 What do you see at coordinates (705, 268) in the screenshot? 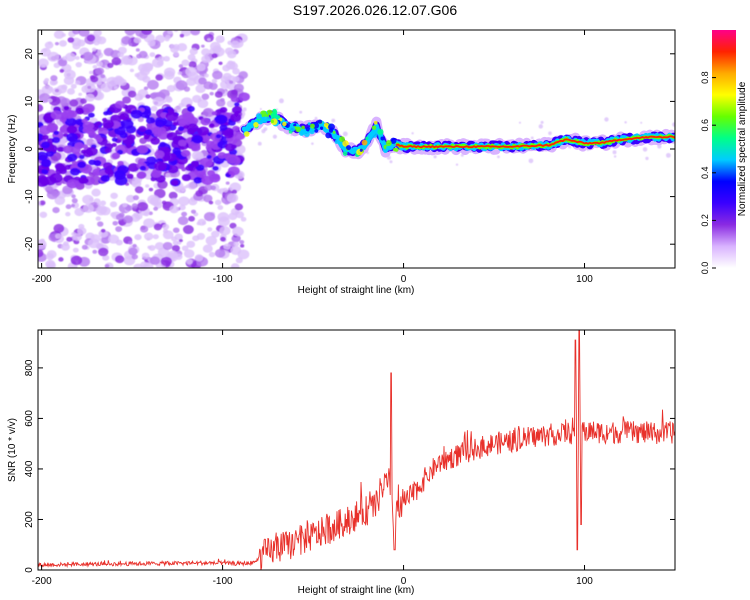
I see `colorbar-tick-label: 0.0` at bounding box center [705, 268].